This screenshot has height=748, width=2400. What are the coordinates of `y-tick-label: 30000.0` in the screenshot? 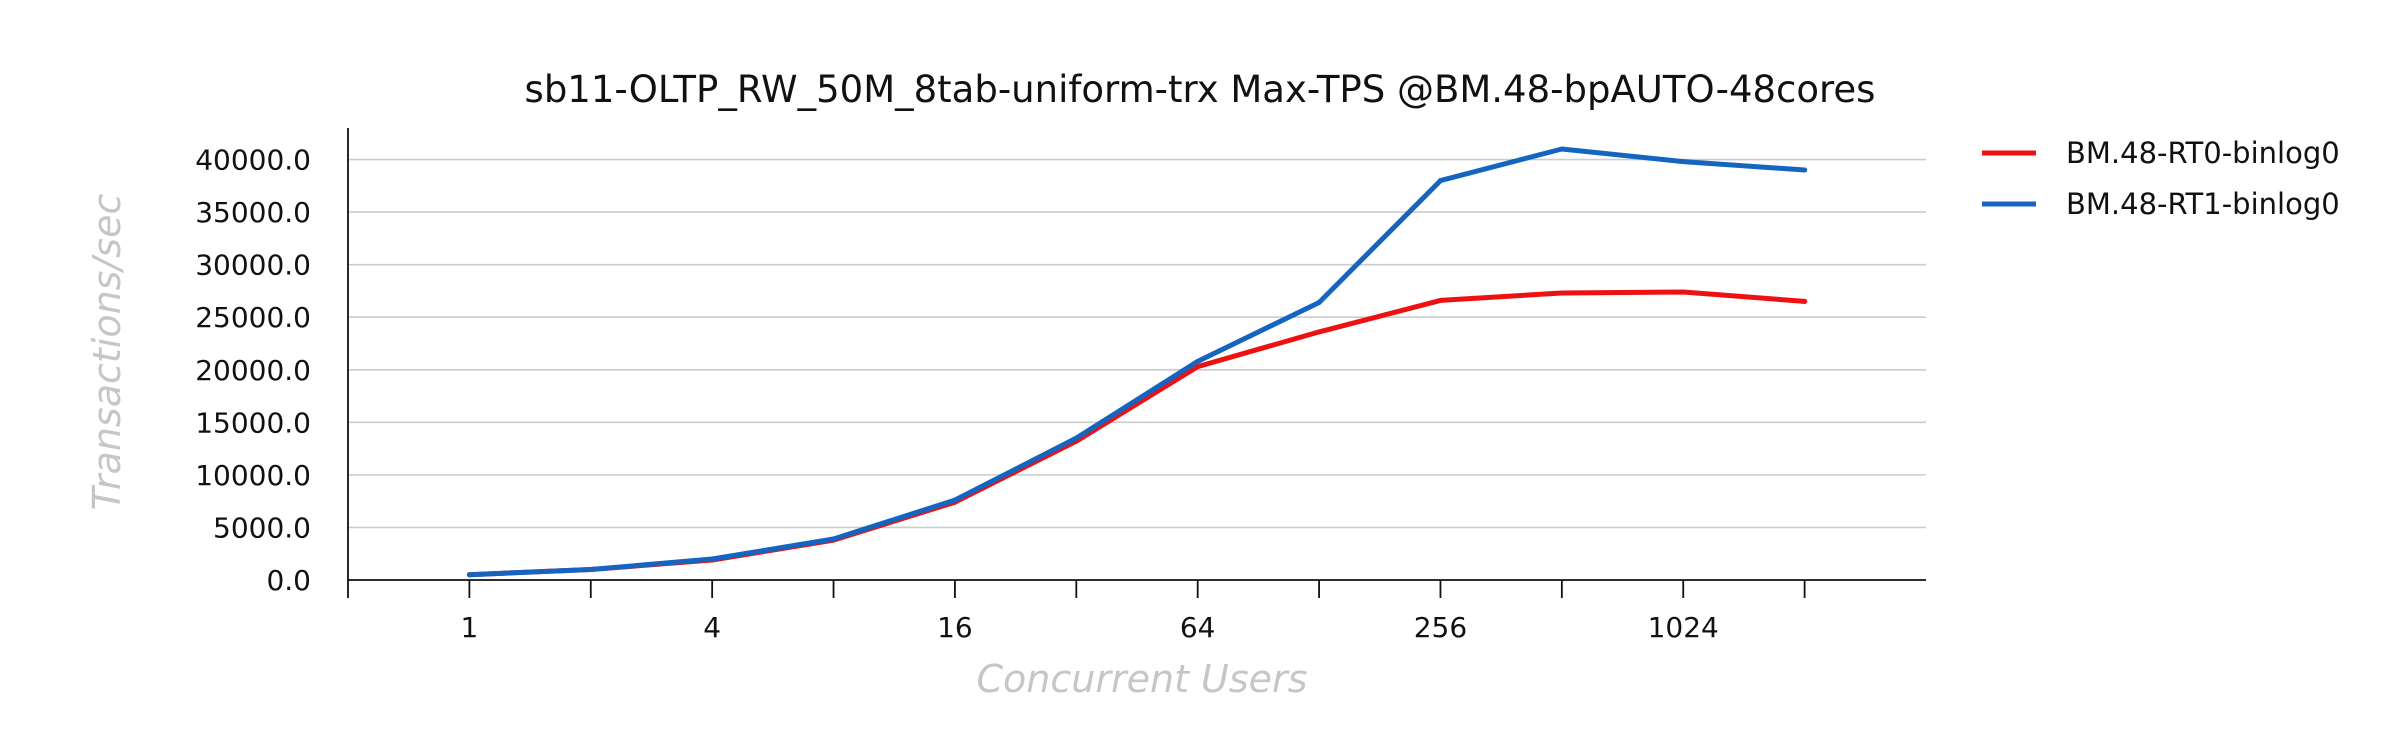 It's located at (253, 265).